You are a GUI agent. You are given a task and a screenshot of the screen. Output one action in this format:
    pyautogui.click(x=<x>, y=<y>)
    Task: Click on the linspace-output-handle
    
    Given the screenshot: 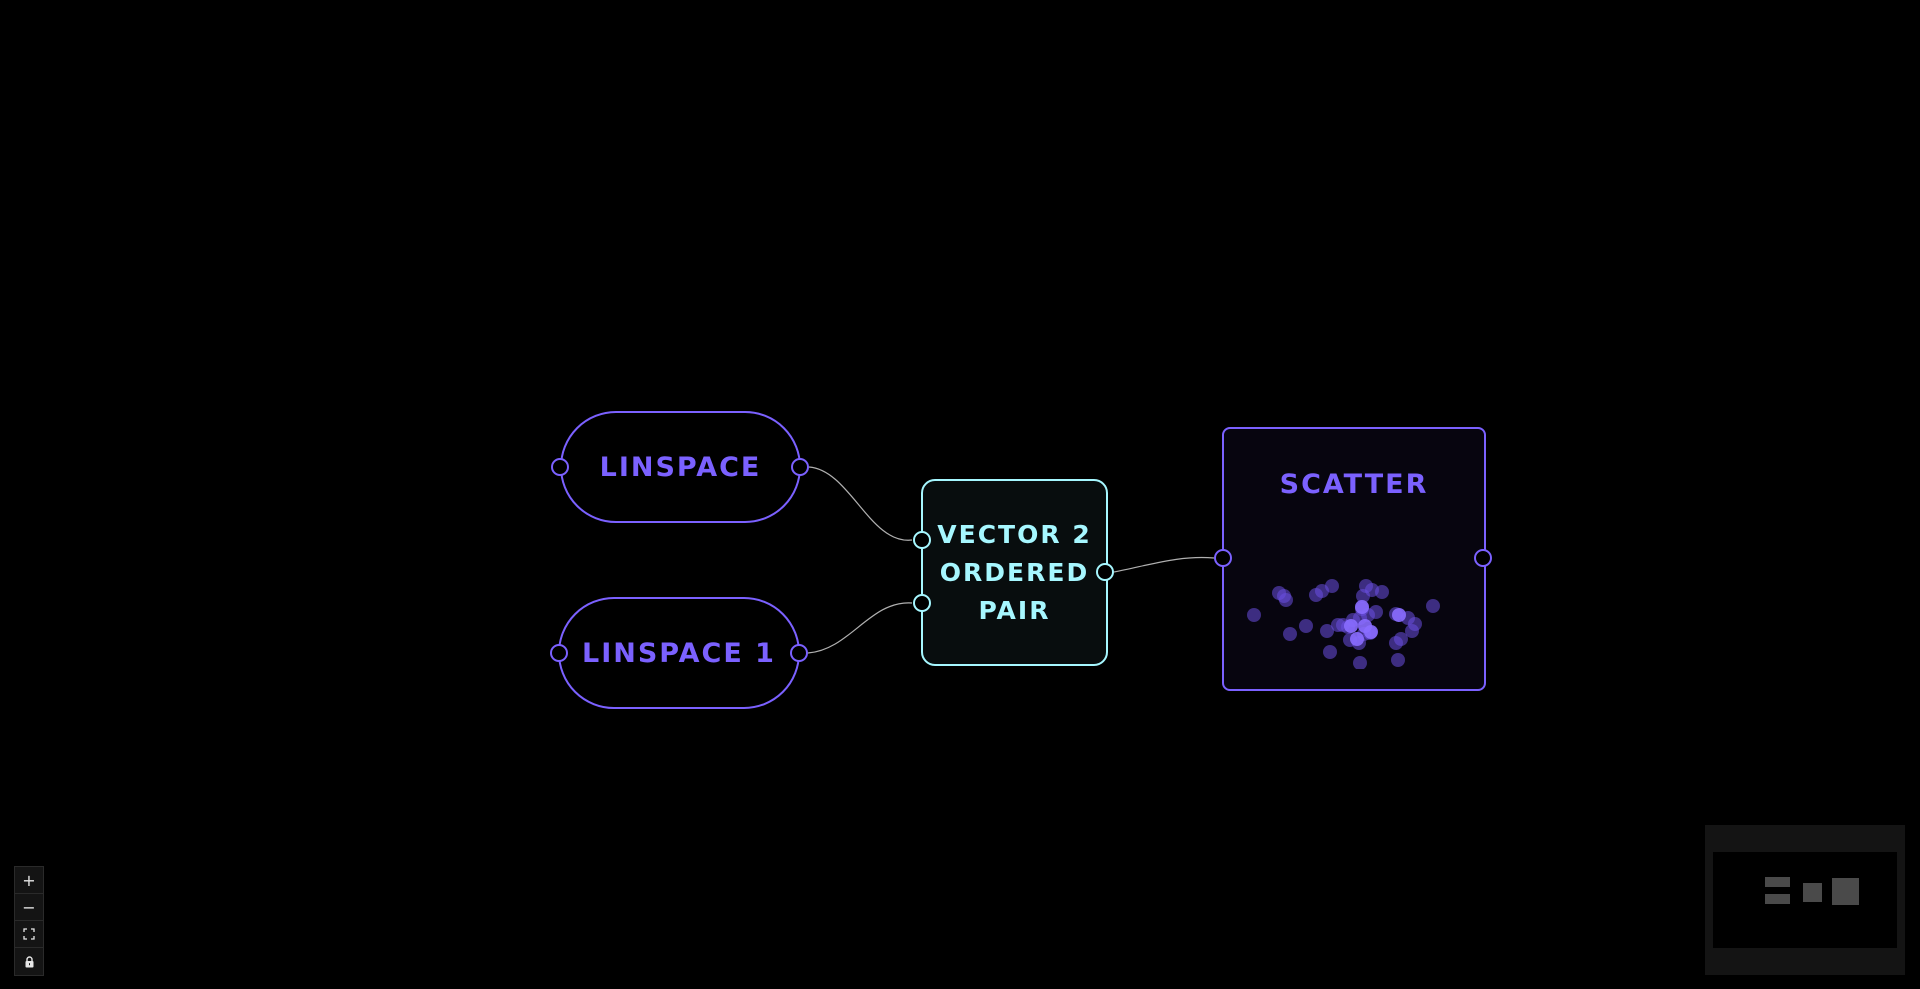 What is the action you would take?
    pyautogui.click(x=800, y=467)
    